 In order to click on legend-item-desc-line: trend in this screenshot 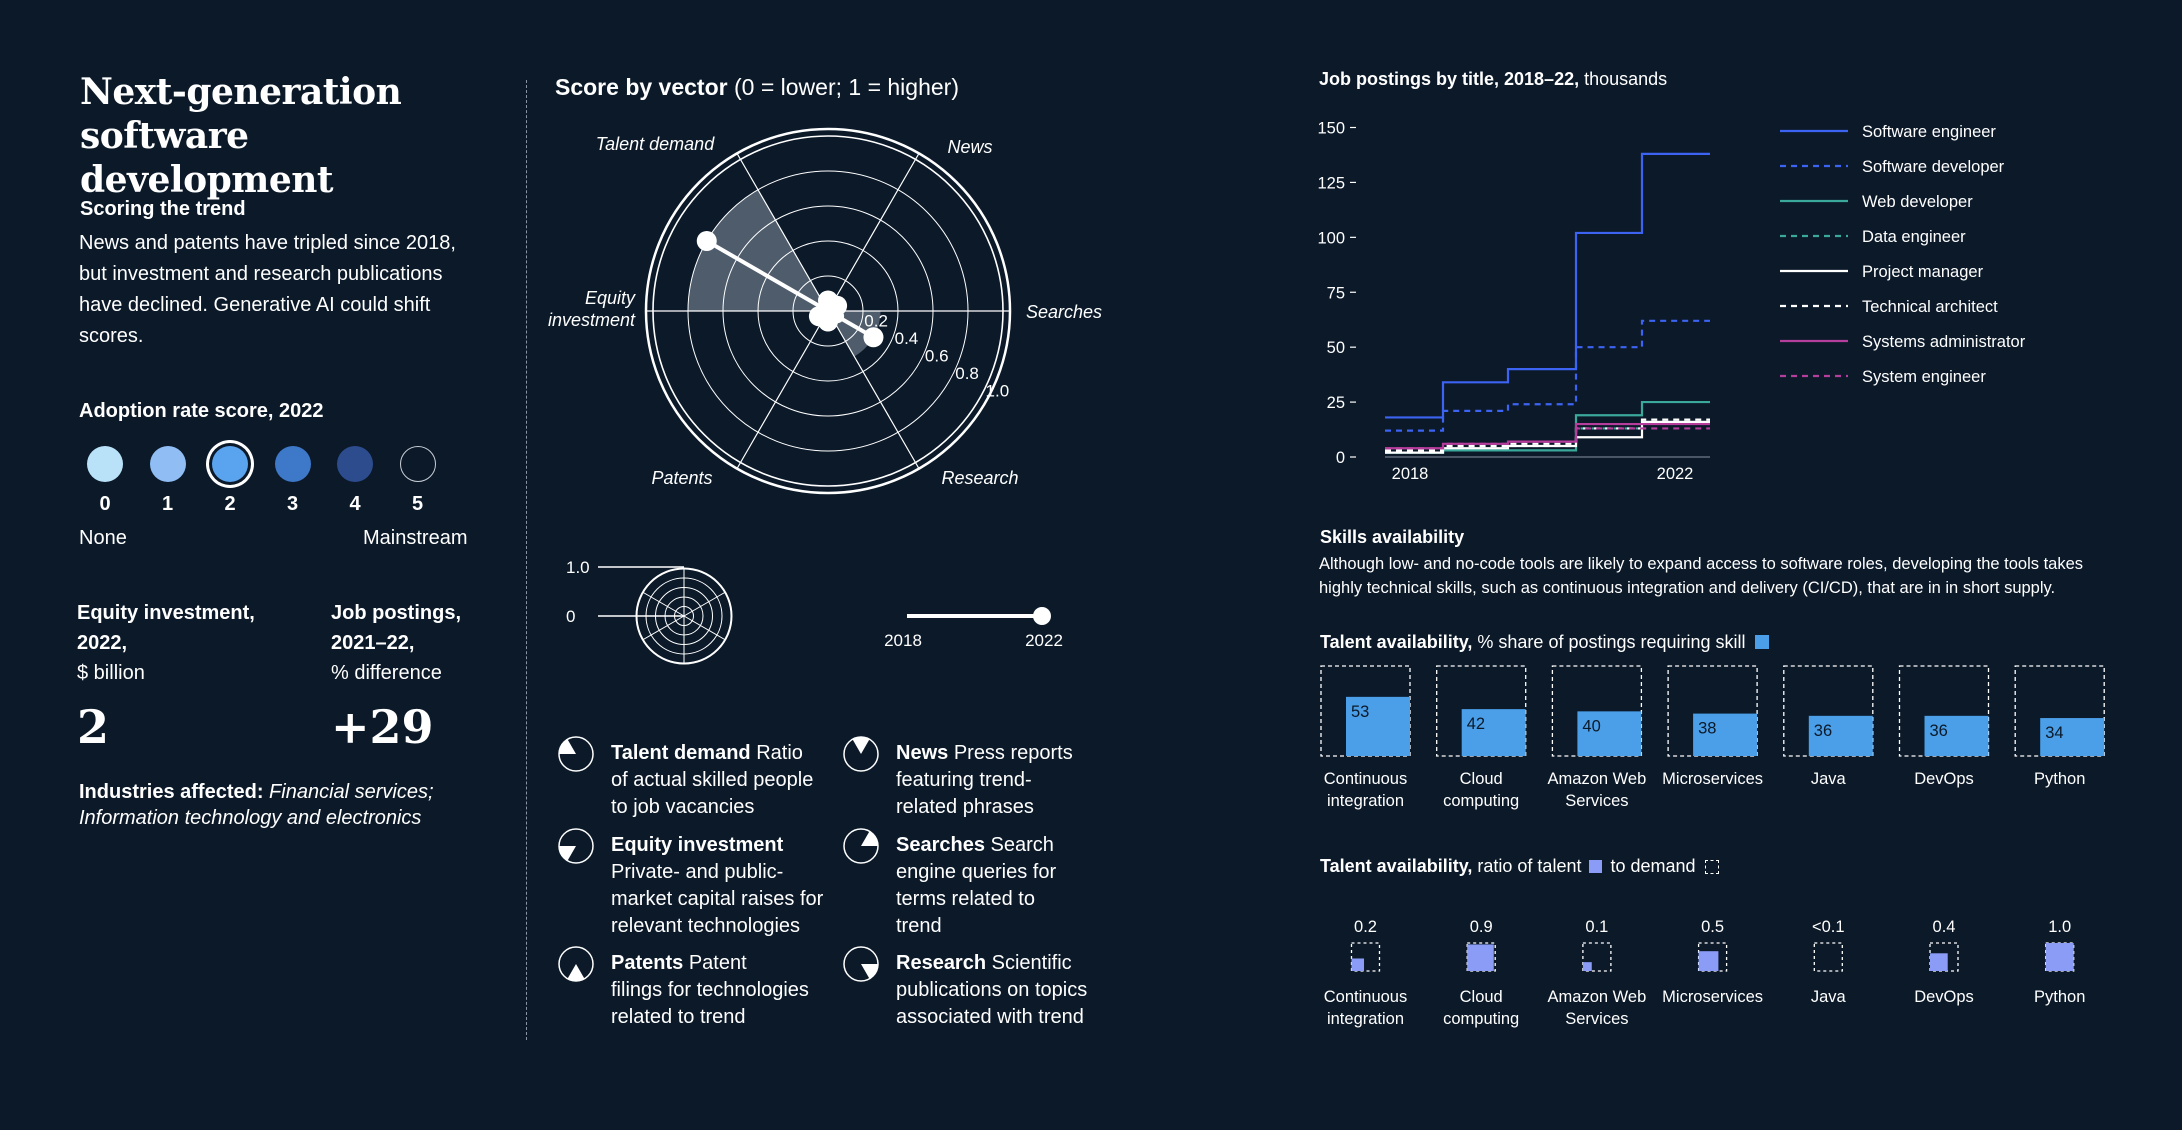, I will do `click(919, 926)`.